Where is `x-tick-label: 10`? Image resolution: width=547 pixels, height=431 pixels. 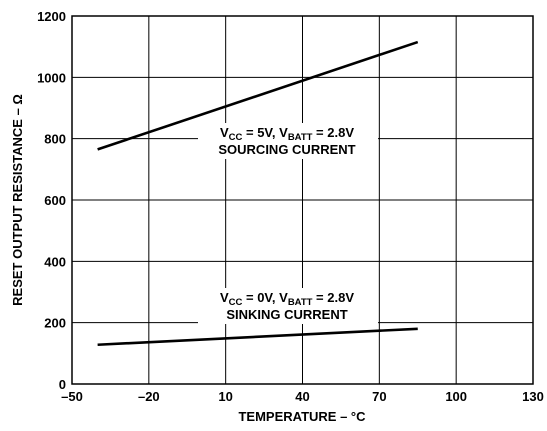
x-tick-label: 10 is located at coordinates (225, 396).